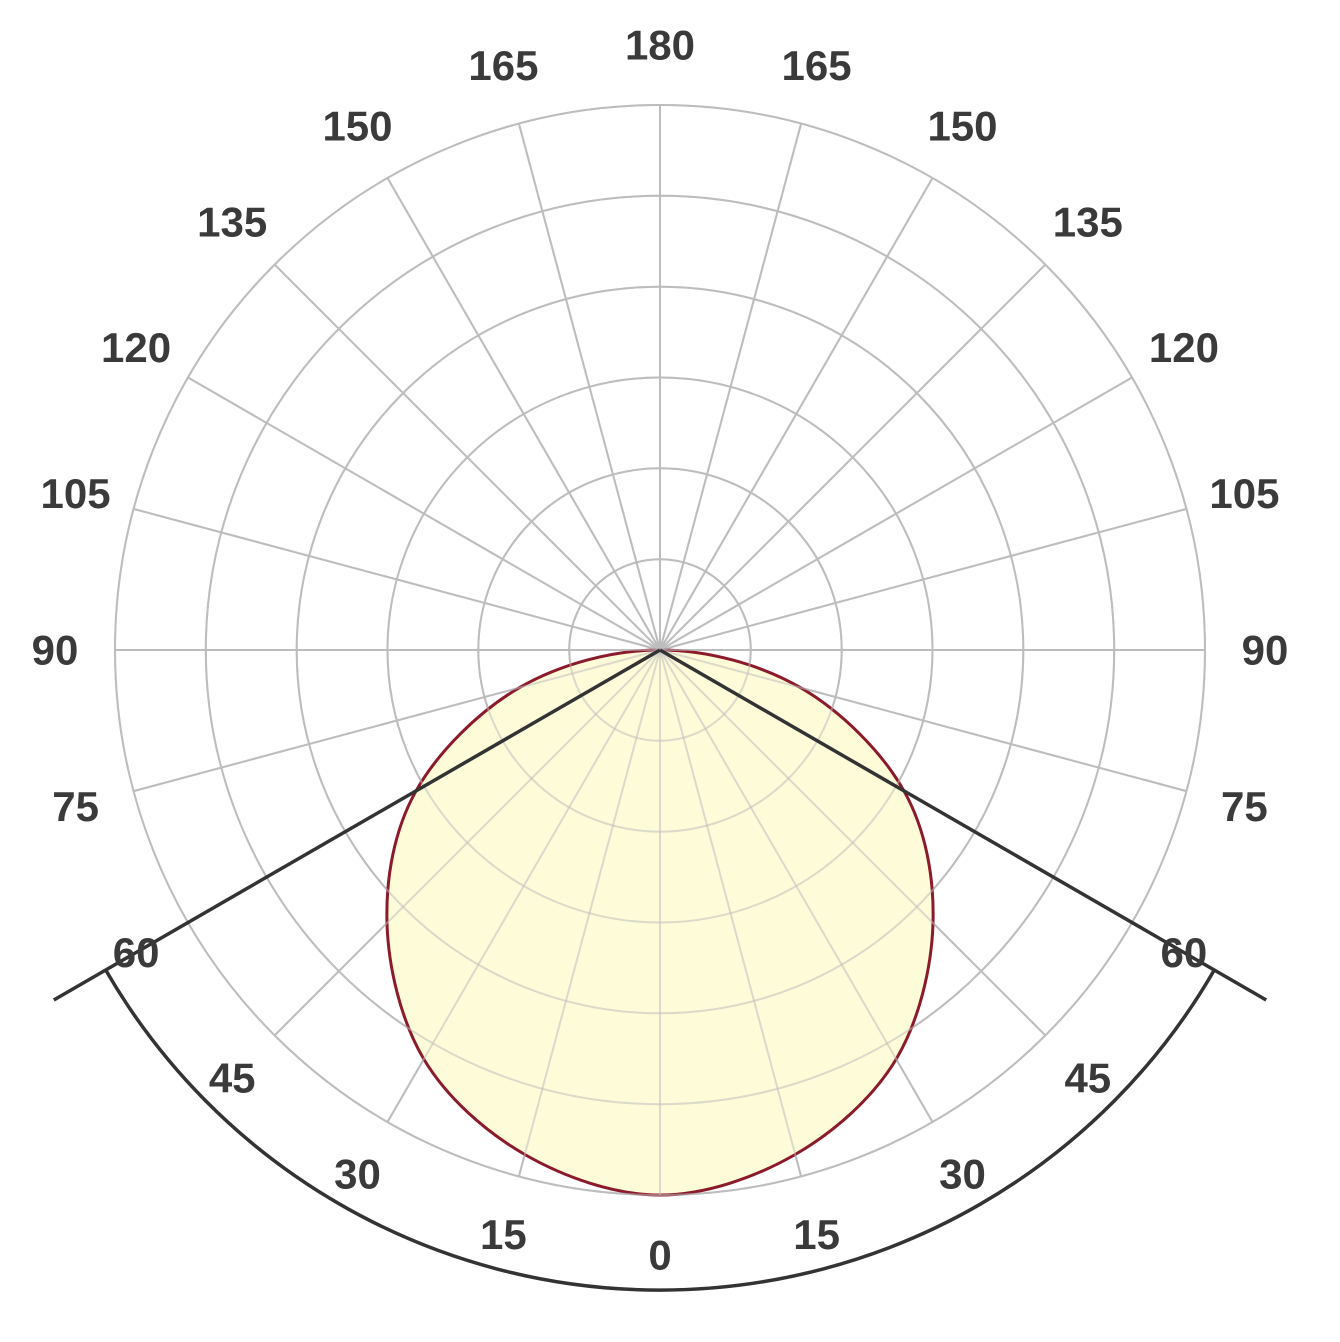  What do you see at coordinates (816, 1234) in the screenshot?
I see `right-angle-label-15: 15` at bounding box center [816, 1234].